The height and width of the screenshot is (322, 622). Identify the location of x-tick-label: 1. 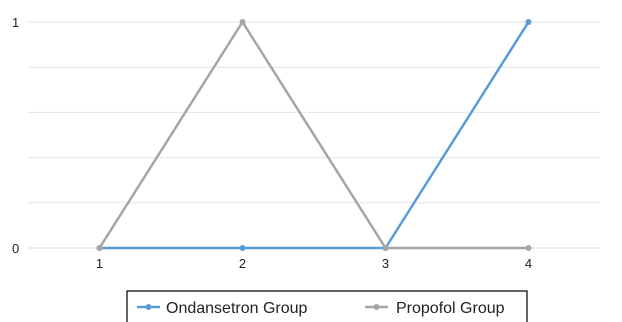
(99, 263).